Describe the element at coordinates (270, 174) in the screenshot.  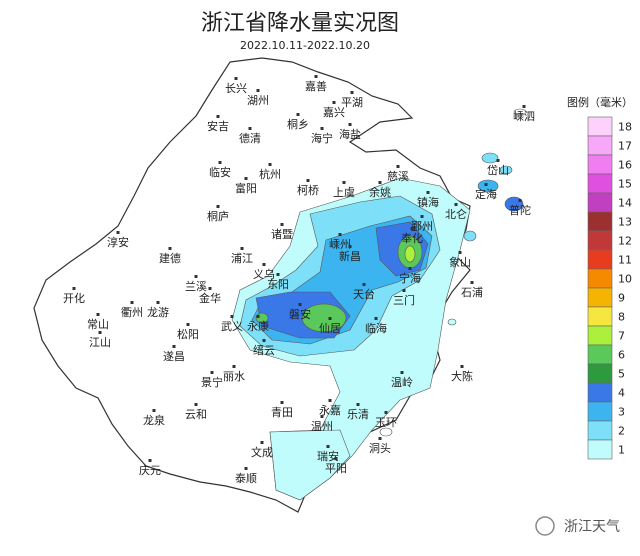
I see `place-label: 杭州` at that location.